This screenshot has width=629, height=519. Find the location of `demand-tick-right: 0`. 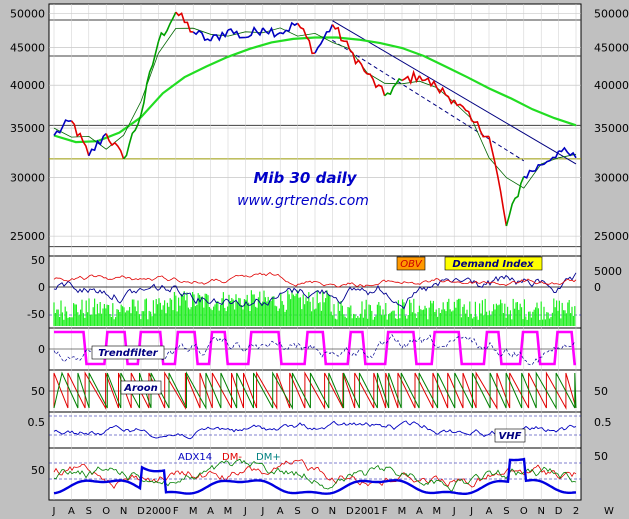

demand-tick-right: 0 is located at coordinates (597, 287).